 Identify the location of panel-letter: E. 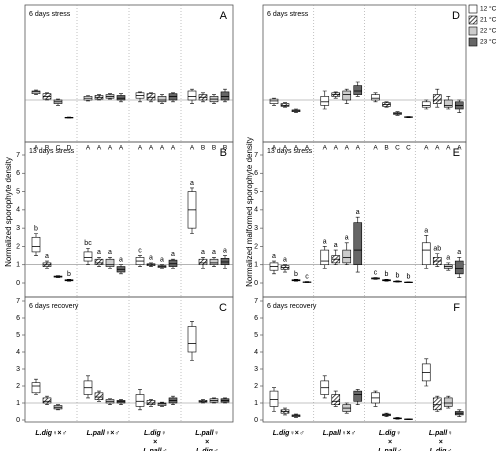
(456, 153).